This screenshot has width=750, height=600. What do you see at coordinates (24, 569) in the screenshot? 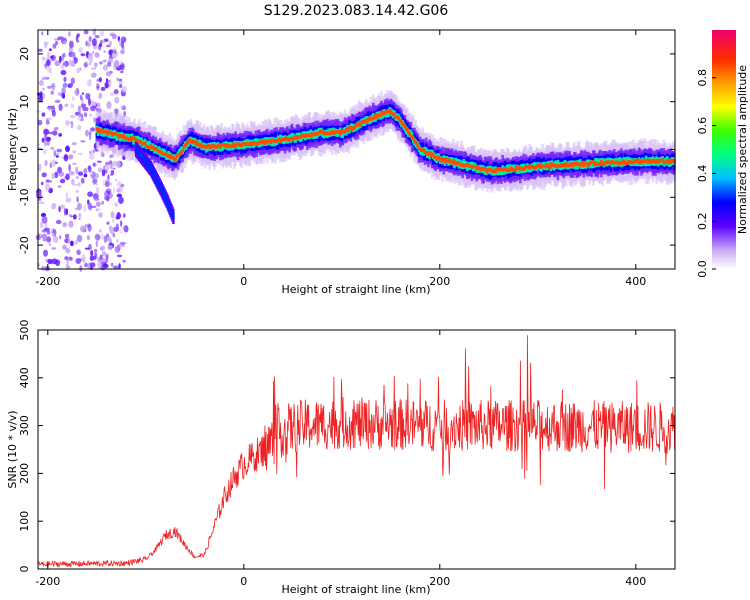
I see `y-tick-label: 0` at bounding box center [24, 569].